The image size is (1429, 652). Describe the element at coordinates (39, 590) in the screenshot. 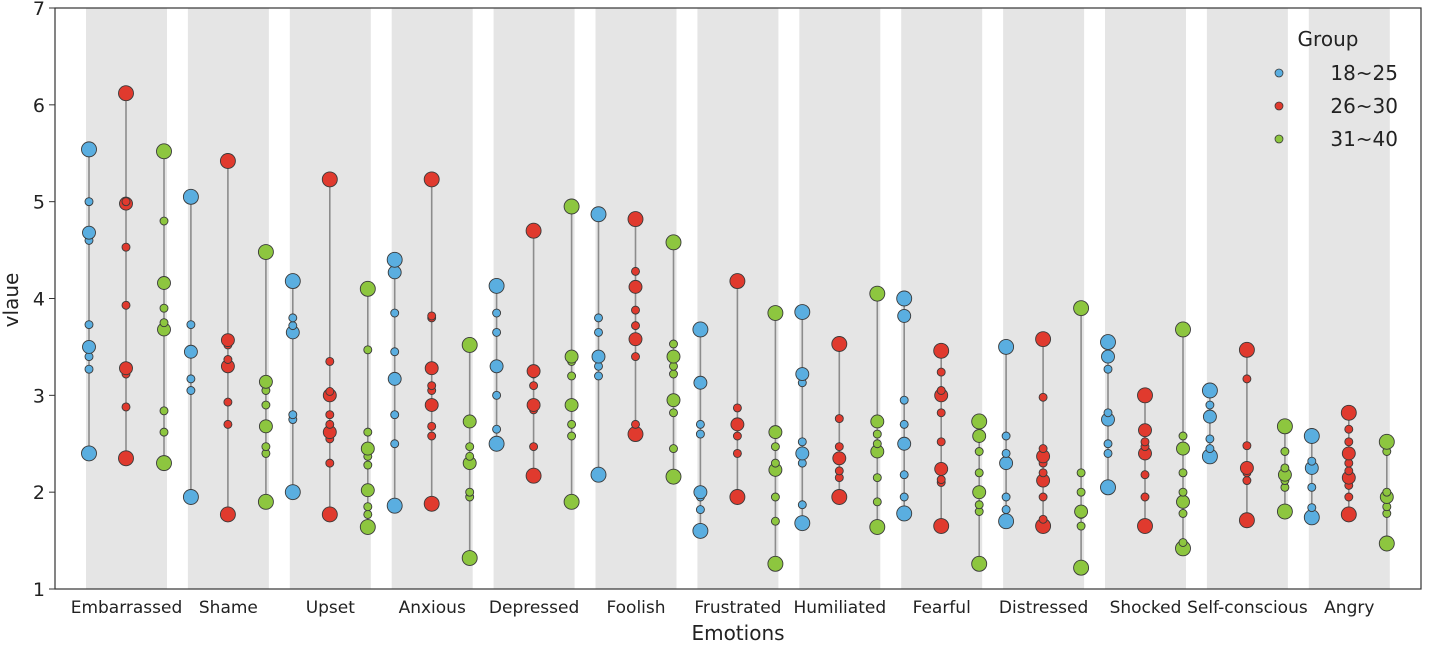

I see `y-tick-label: 1` at that location.